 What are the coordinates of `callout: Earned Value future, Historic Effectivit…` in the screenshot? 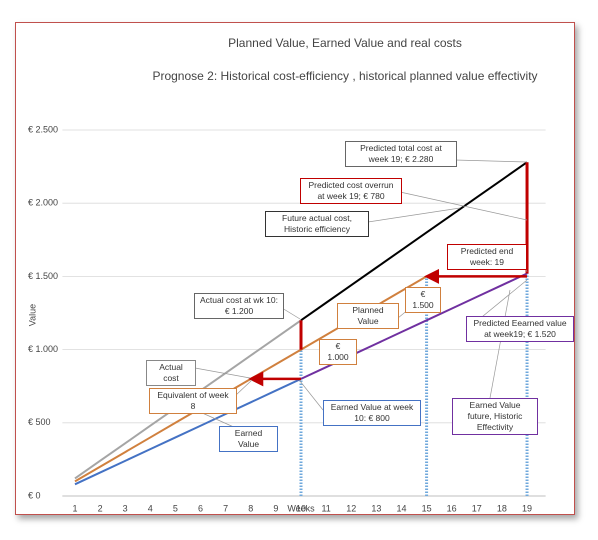 It's located at (495, 416).